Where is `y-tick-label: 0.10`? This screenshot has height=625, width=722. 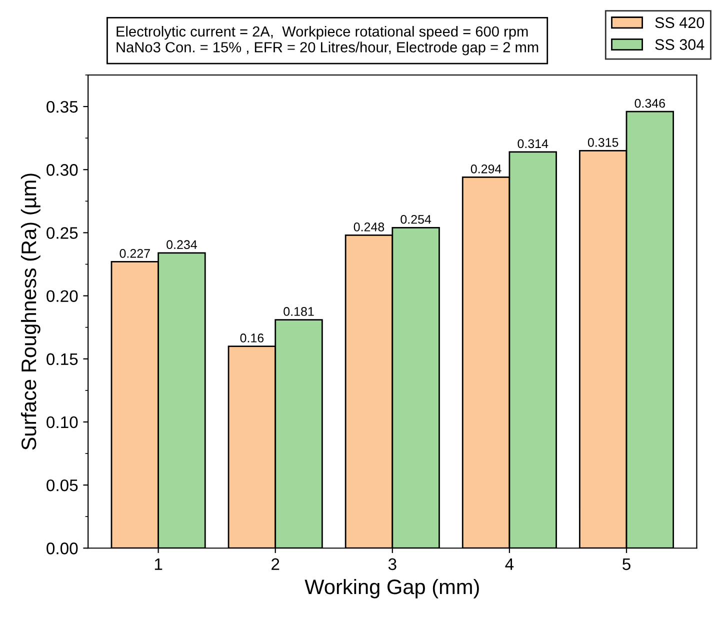
y-tick-label: 0.10 is located at coordinates (62, 422).